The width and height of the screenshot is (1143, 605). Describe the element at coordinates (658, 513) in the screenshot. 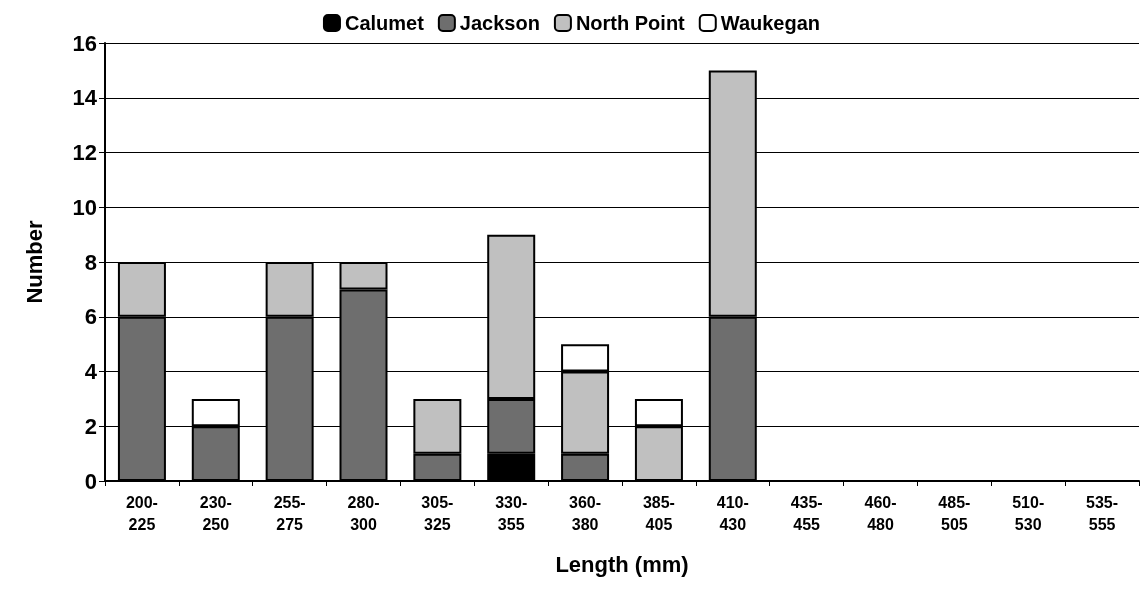

I see `x-tick-label: 385- 405` at that location.